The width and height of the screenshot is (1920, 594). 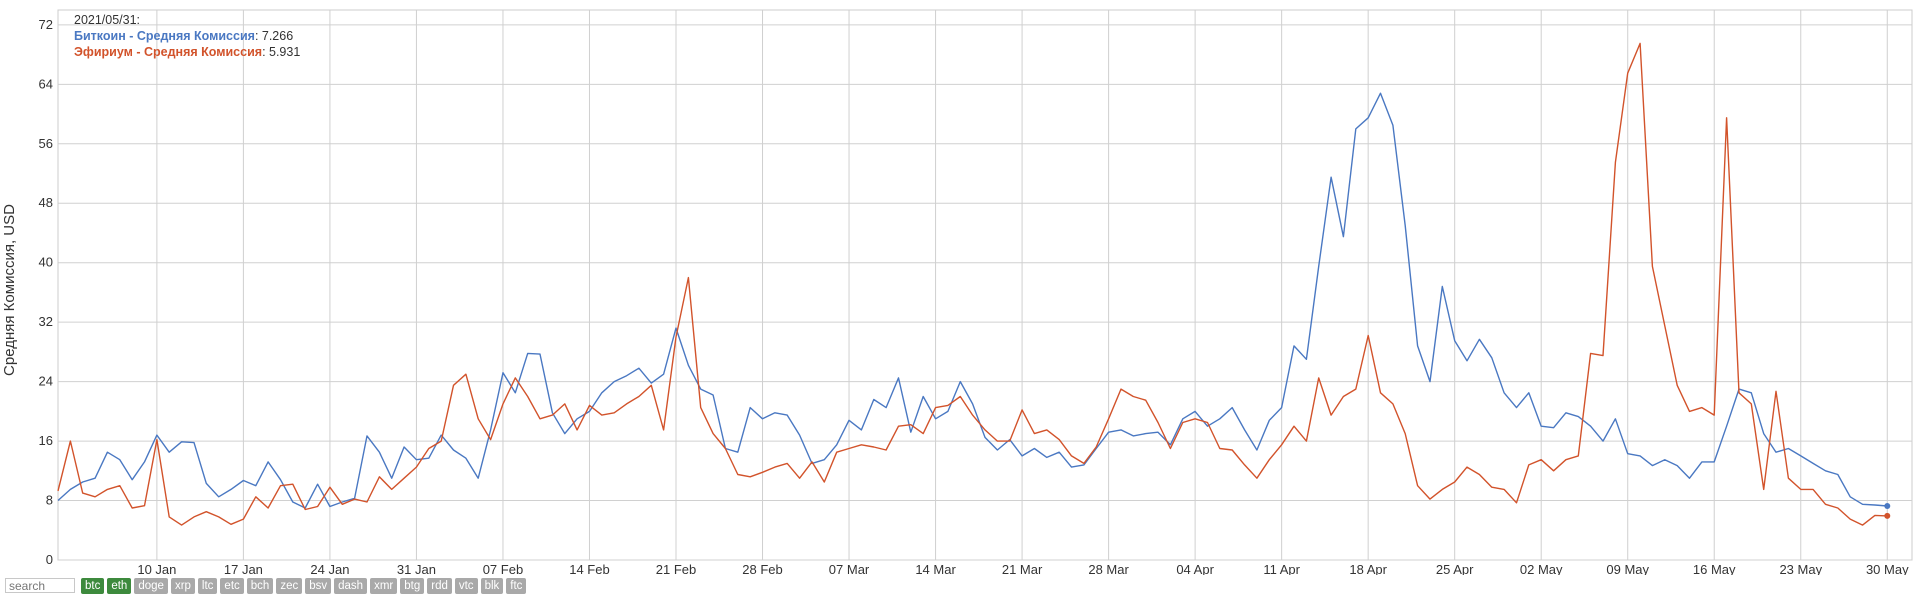 What do you see at coordinates (207, 585) in the screenshot?
I see `coin-toggle-ltc: ltc` at bounding box center [207, 585].